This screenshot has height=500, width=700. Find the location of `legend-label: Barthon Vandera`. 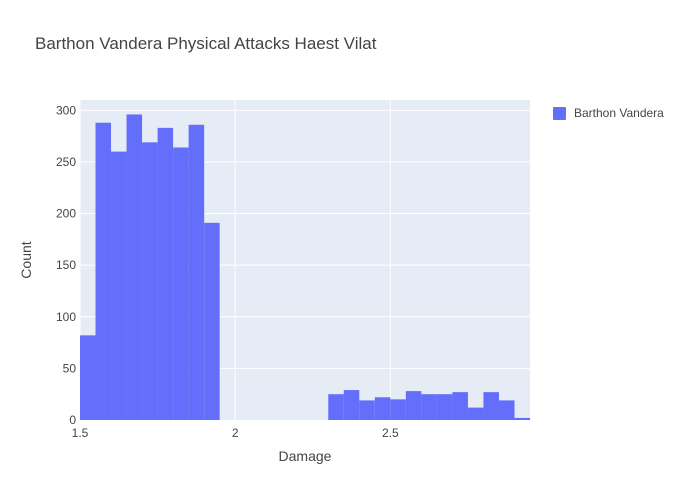

legend-label: Barthon Vandera is located at coordinates (619, 113).